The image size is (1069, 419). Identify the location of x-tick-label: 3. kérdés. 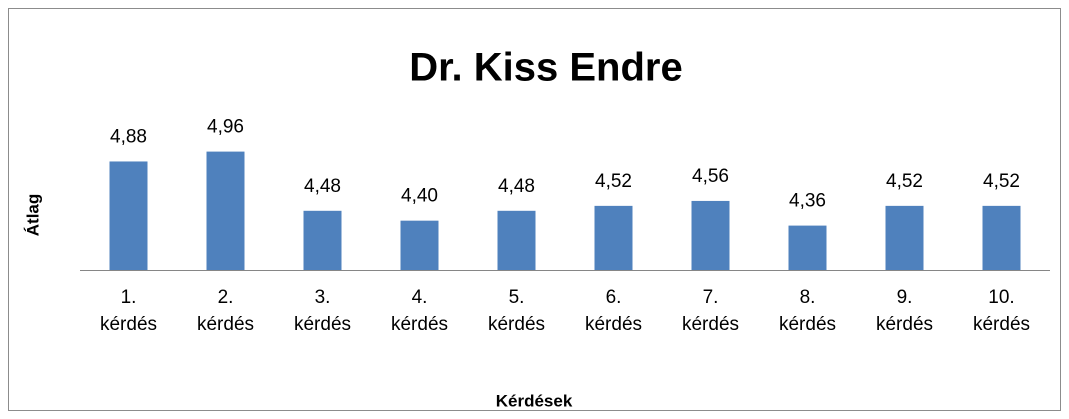
(322, 311).